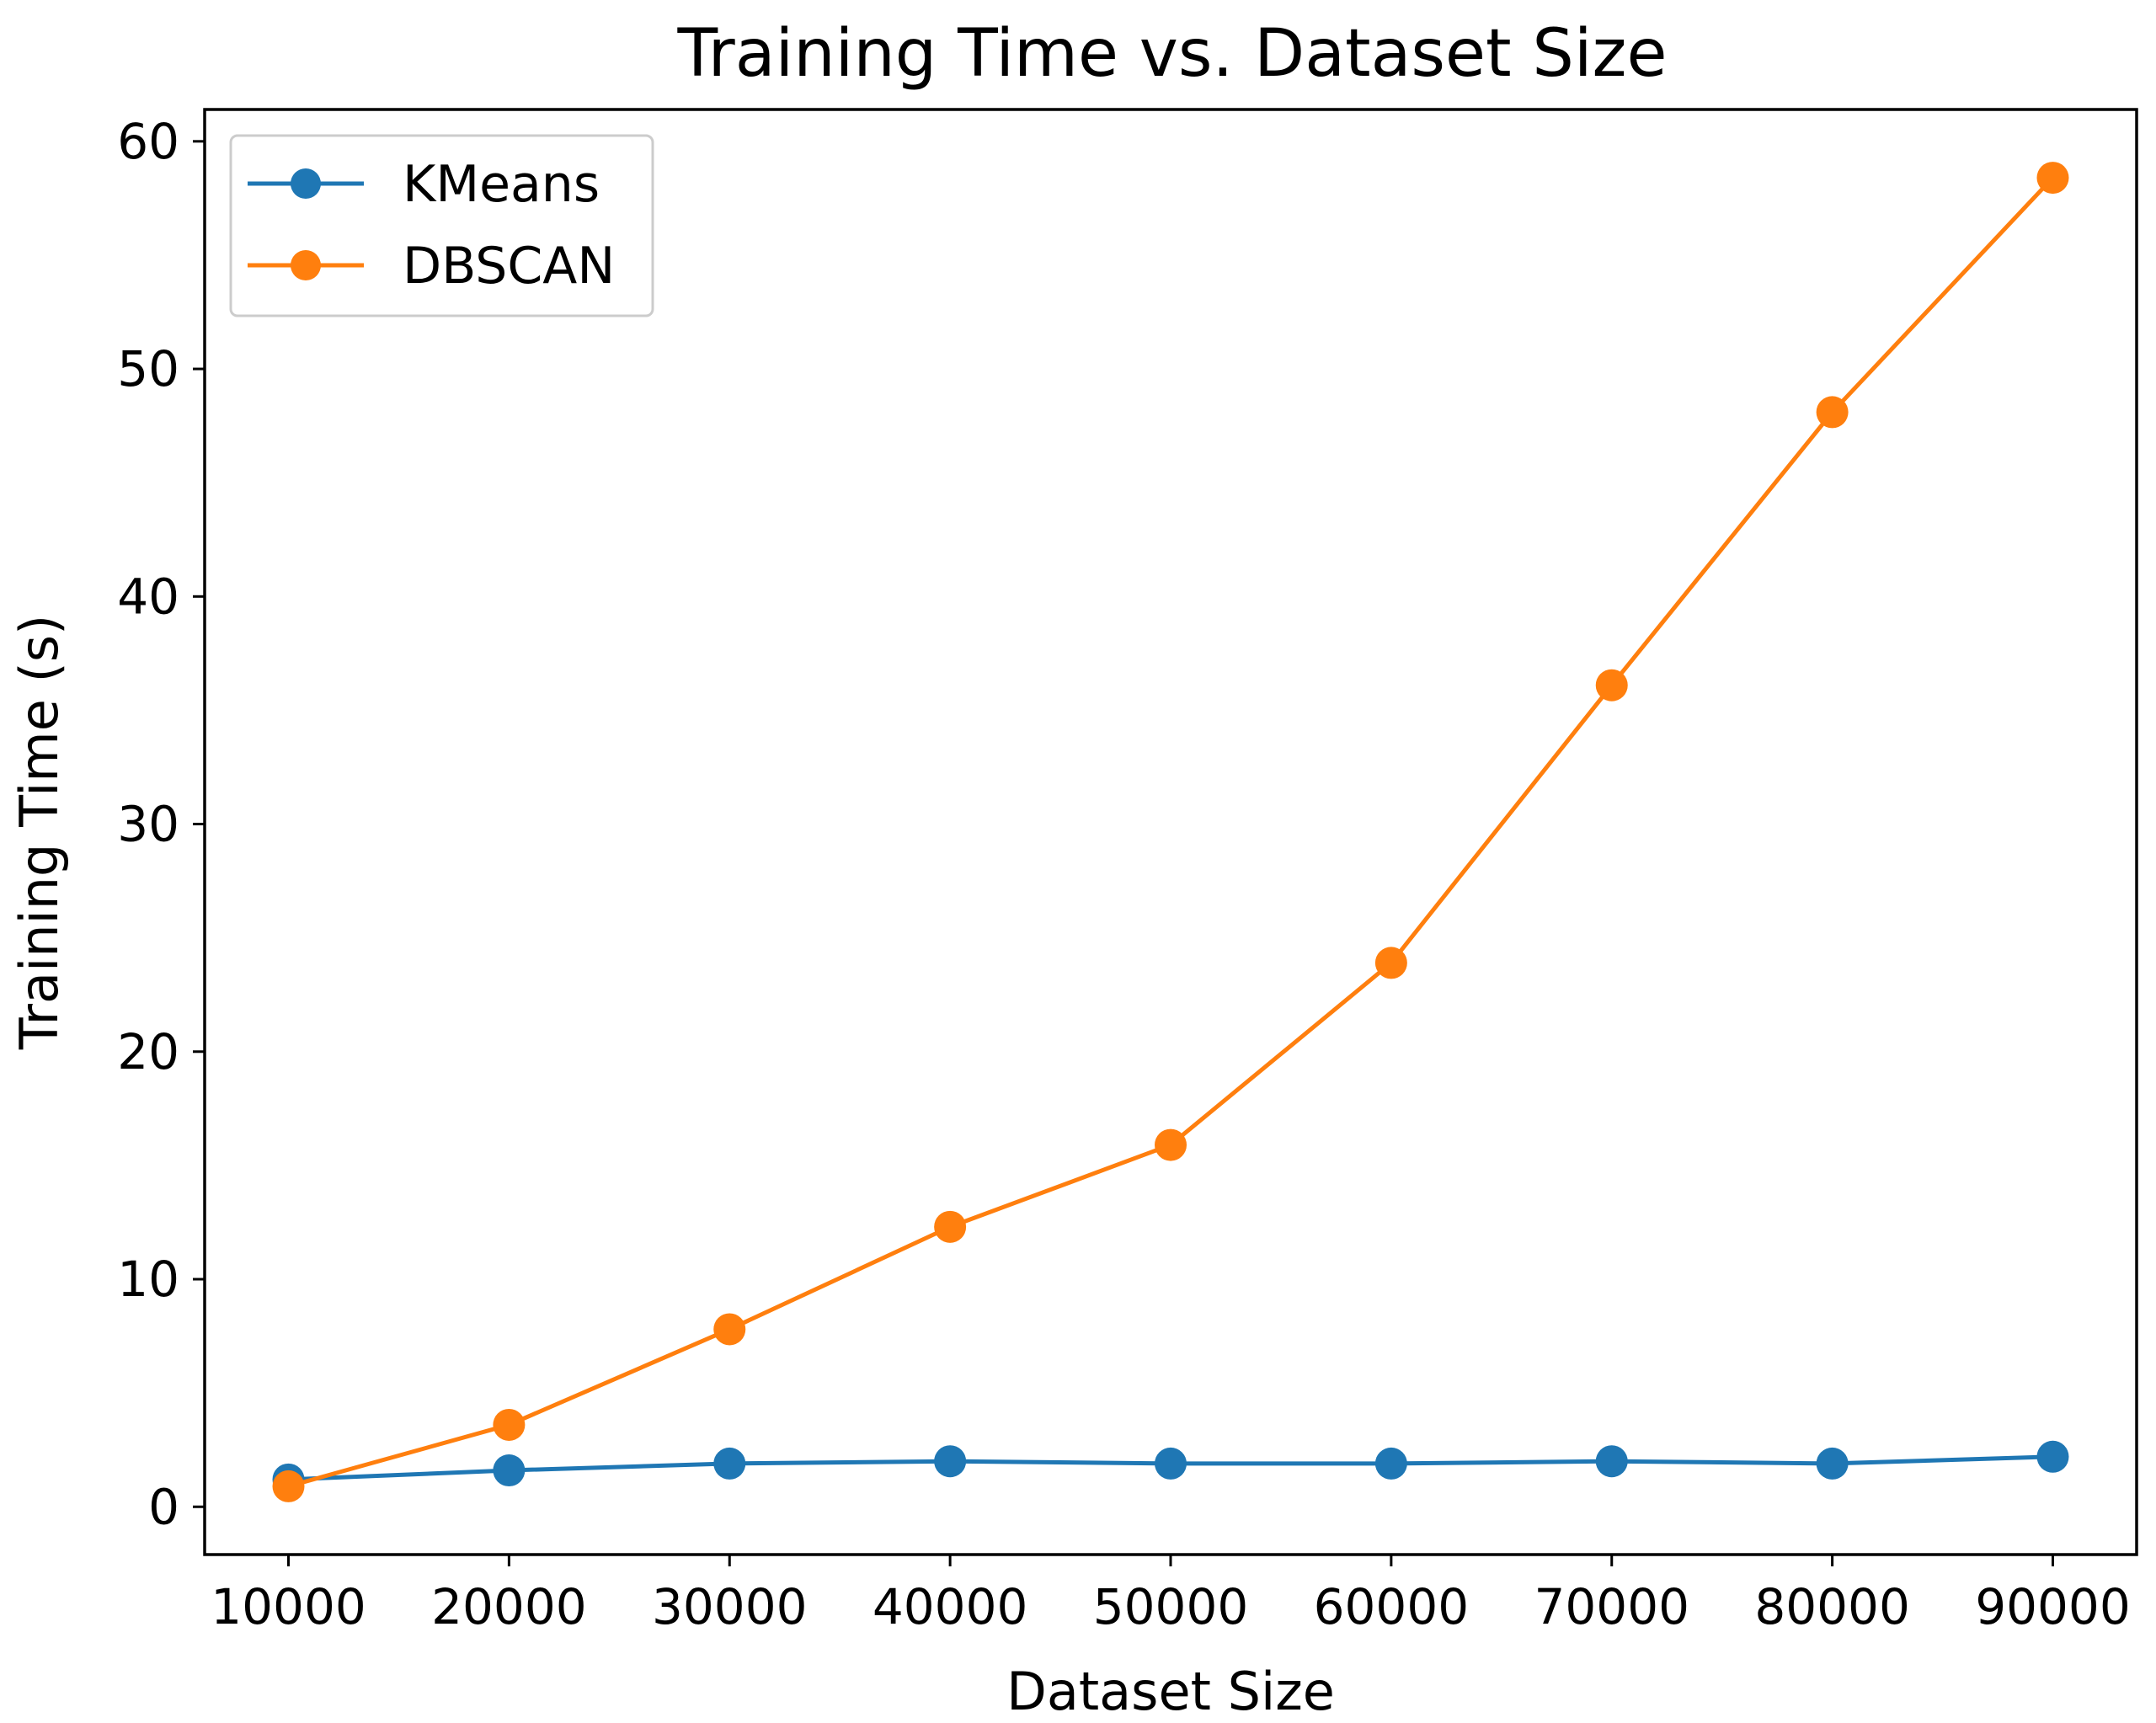 The height and width of the screenshot is (1723, 2156). I want to click on y-tick-label: 50, so click(148, 369).